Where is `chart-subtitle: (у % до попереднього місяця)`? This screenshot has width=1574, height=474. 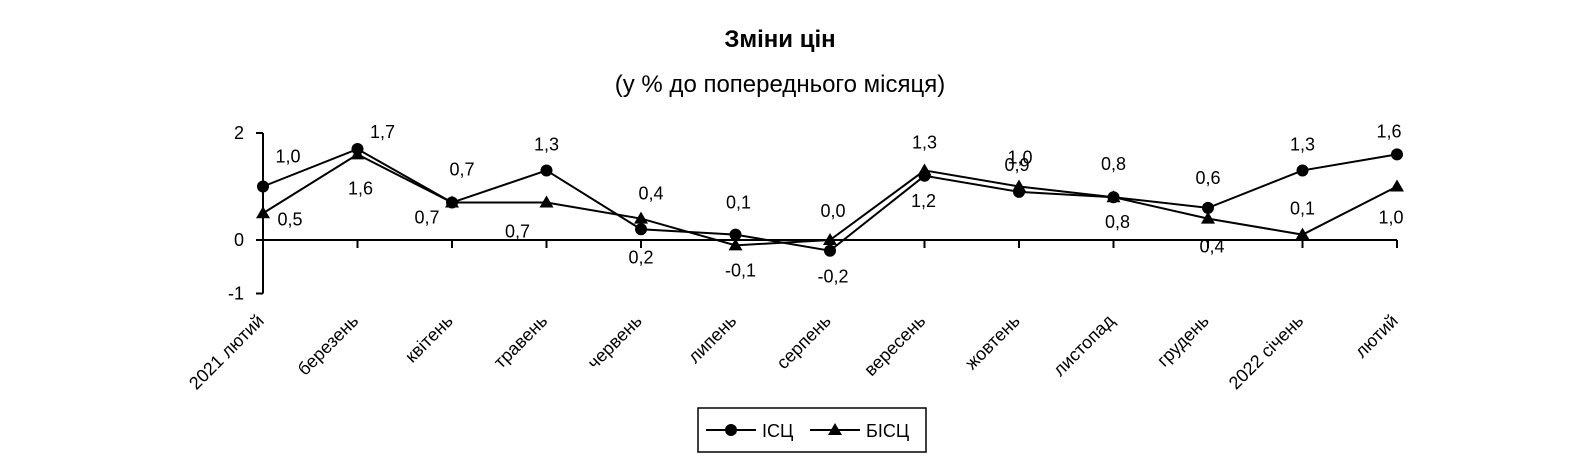
chart-subtitle: (у % до попереднього місяця) is located at coordinates (780, 84).